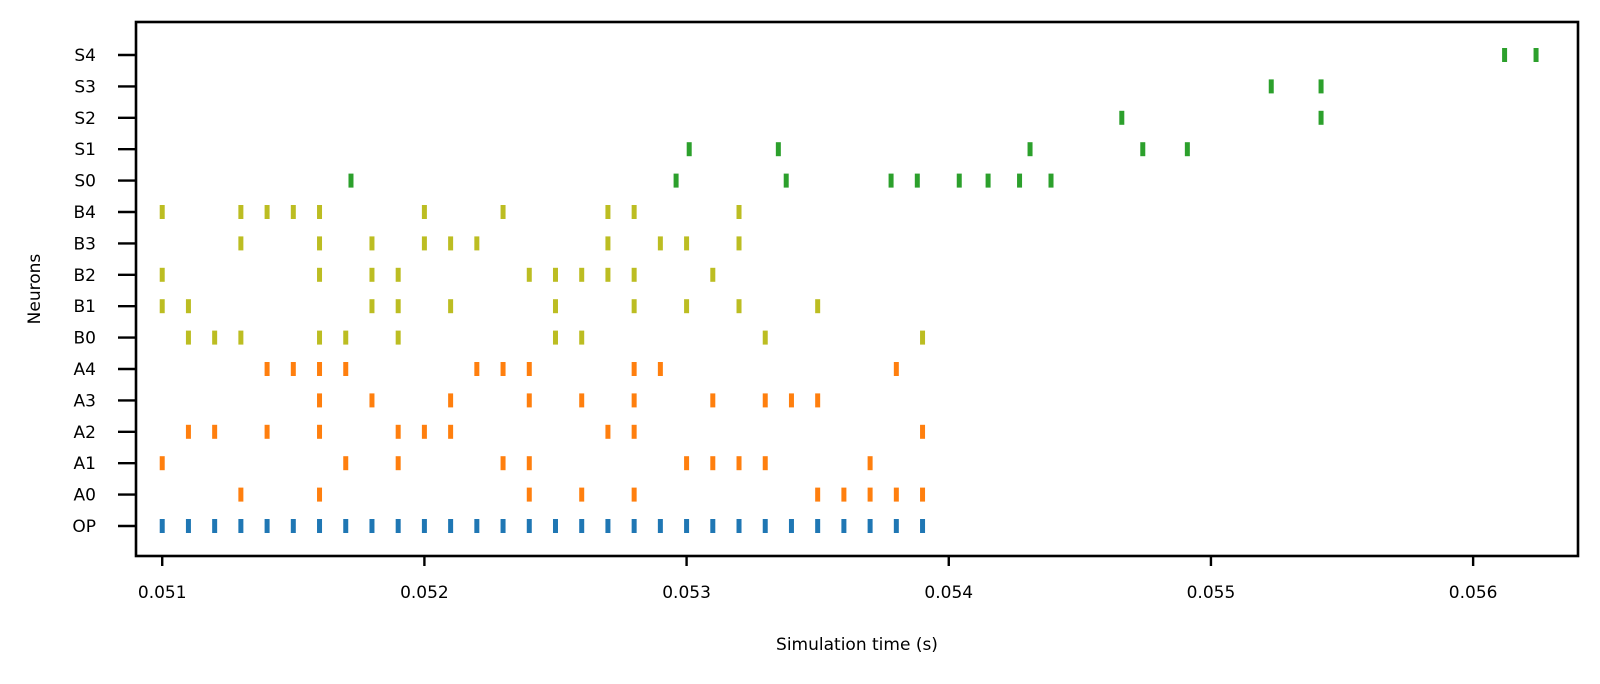 Image resolution: width=1600 pixels, height=684 pixels. What do you see at coordinates (85, 401) in the screenshot?
I see `y-tick-label: A3` at bounding box center [85, 401].